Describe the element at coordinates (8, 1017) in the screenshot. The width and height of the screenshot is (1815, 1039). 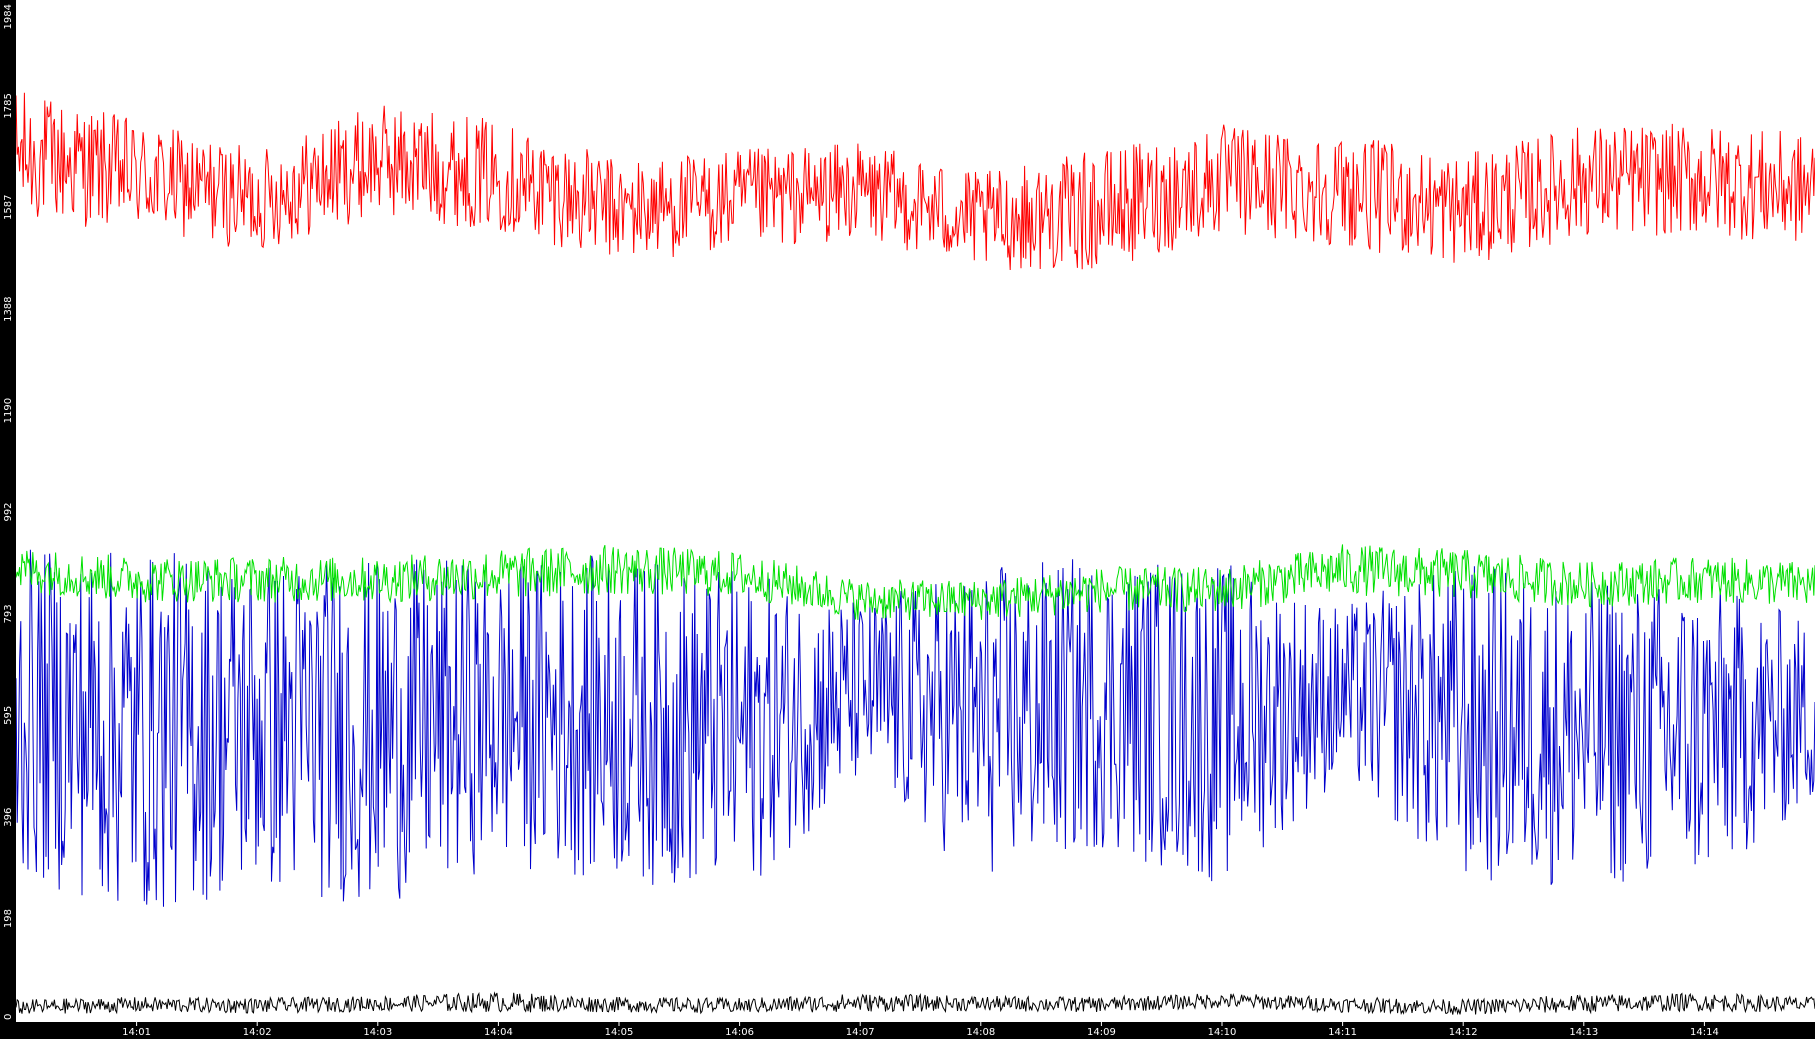
I see `y-tick-label: 0` at that location.